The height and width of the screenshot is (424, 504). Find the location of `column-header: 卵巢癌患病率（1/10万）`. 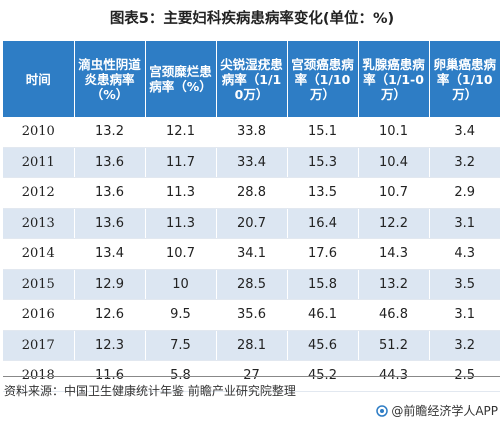

column-header: 卵巢癌患病率（1/10万） is located at coordinates (464, 79).